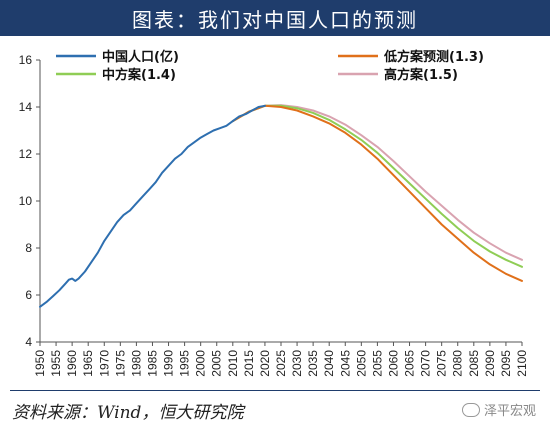 The width and height of the screenshot is (550, 431). I want to click on x-tick-label: 2100, so click(522, 363).